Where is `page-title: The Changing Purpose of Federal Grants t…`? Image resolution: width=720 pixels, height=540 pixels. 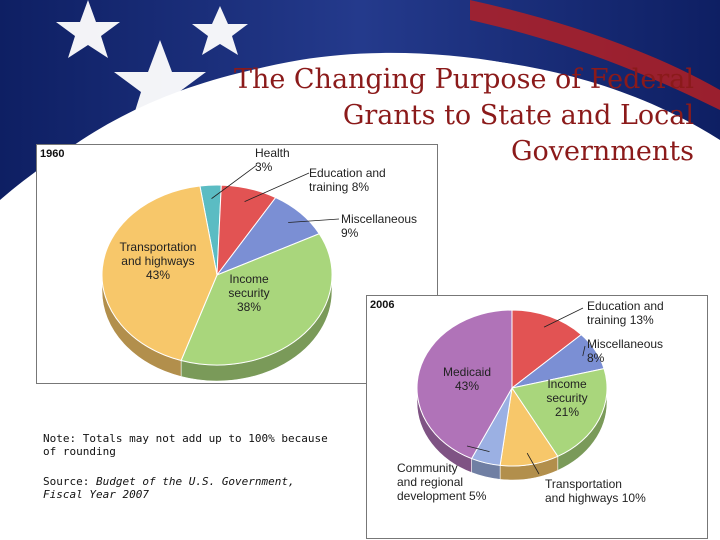 page-title: The Changing Purpose of Federal Grants t… is located at coordinates (463, 115).